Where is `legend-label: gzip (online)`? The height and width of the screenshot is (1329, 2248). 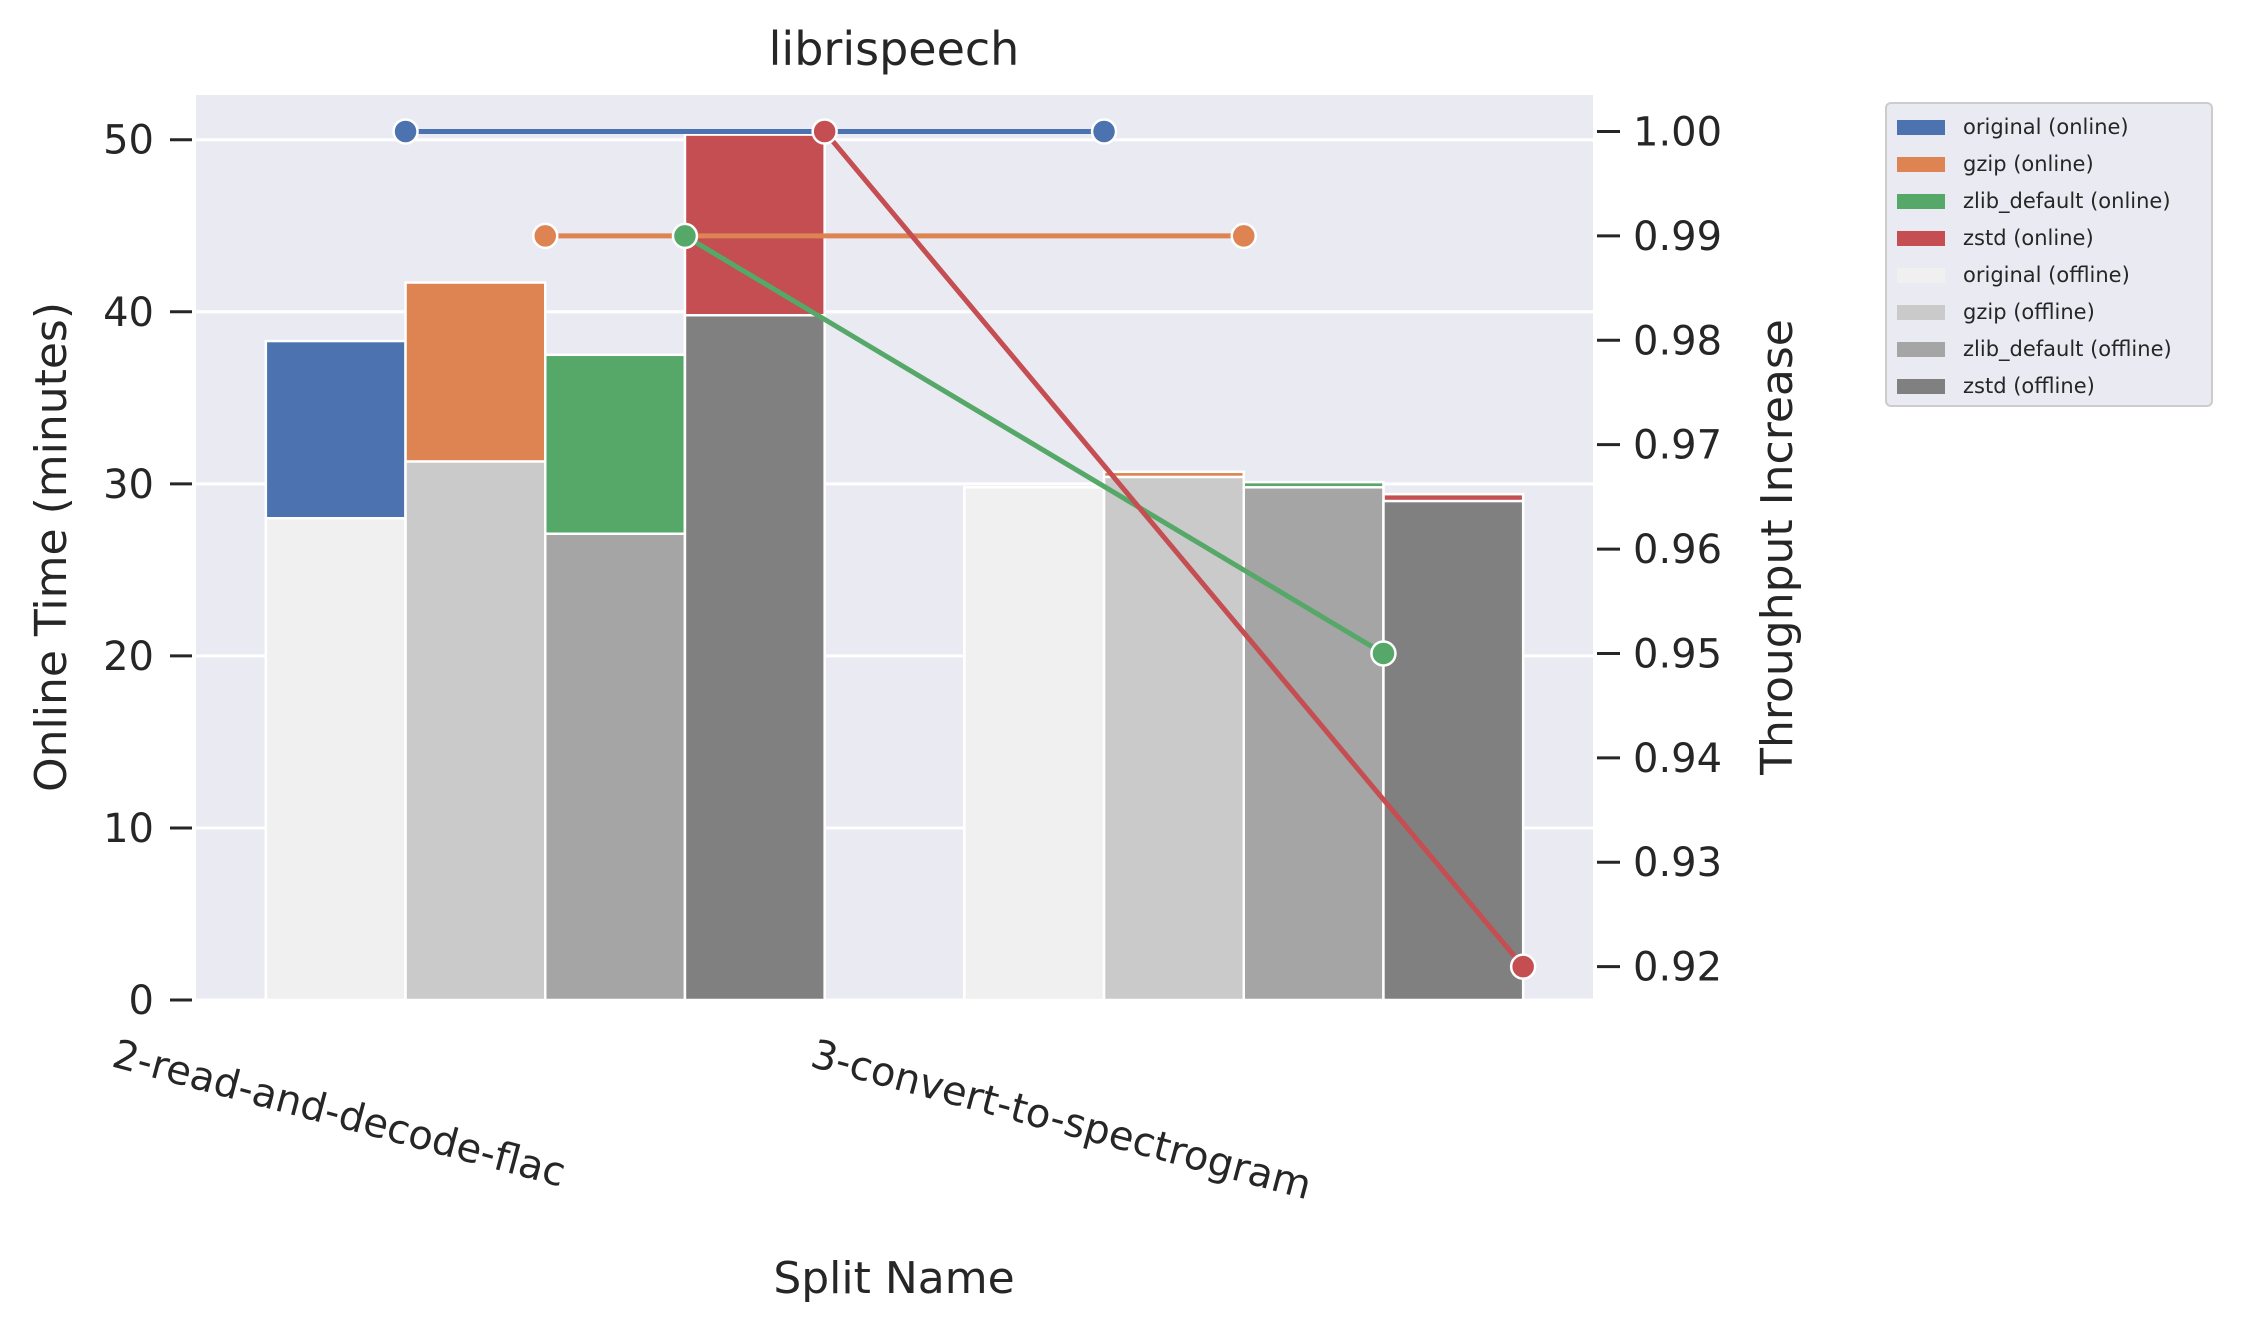
legend-label: gzip (online) is located at coordinates (2028, 164).